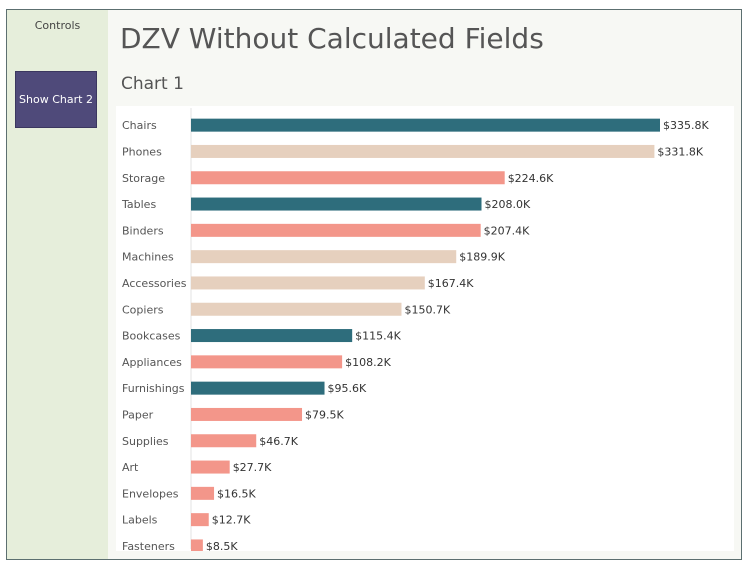 This screenshot has height=568, width=750. Describe the element at coordinates (252, 467) in the screenshot. I see `bar-value-label: $27.7K` at that location.